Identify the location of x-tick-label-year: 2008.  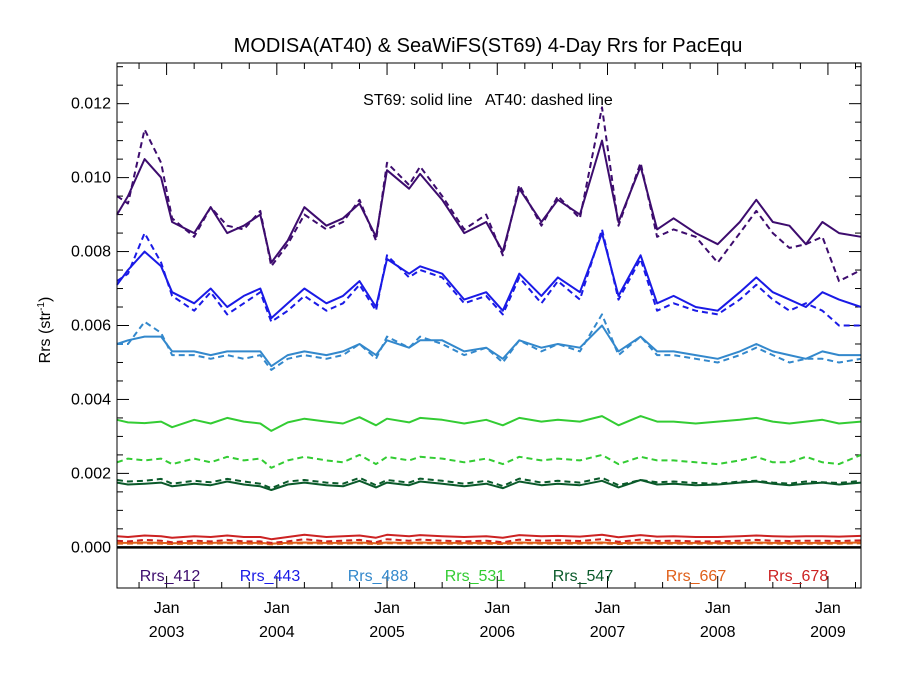
(718, 632).